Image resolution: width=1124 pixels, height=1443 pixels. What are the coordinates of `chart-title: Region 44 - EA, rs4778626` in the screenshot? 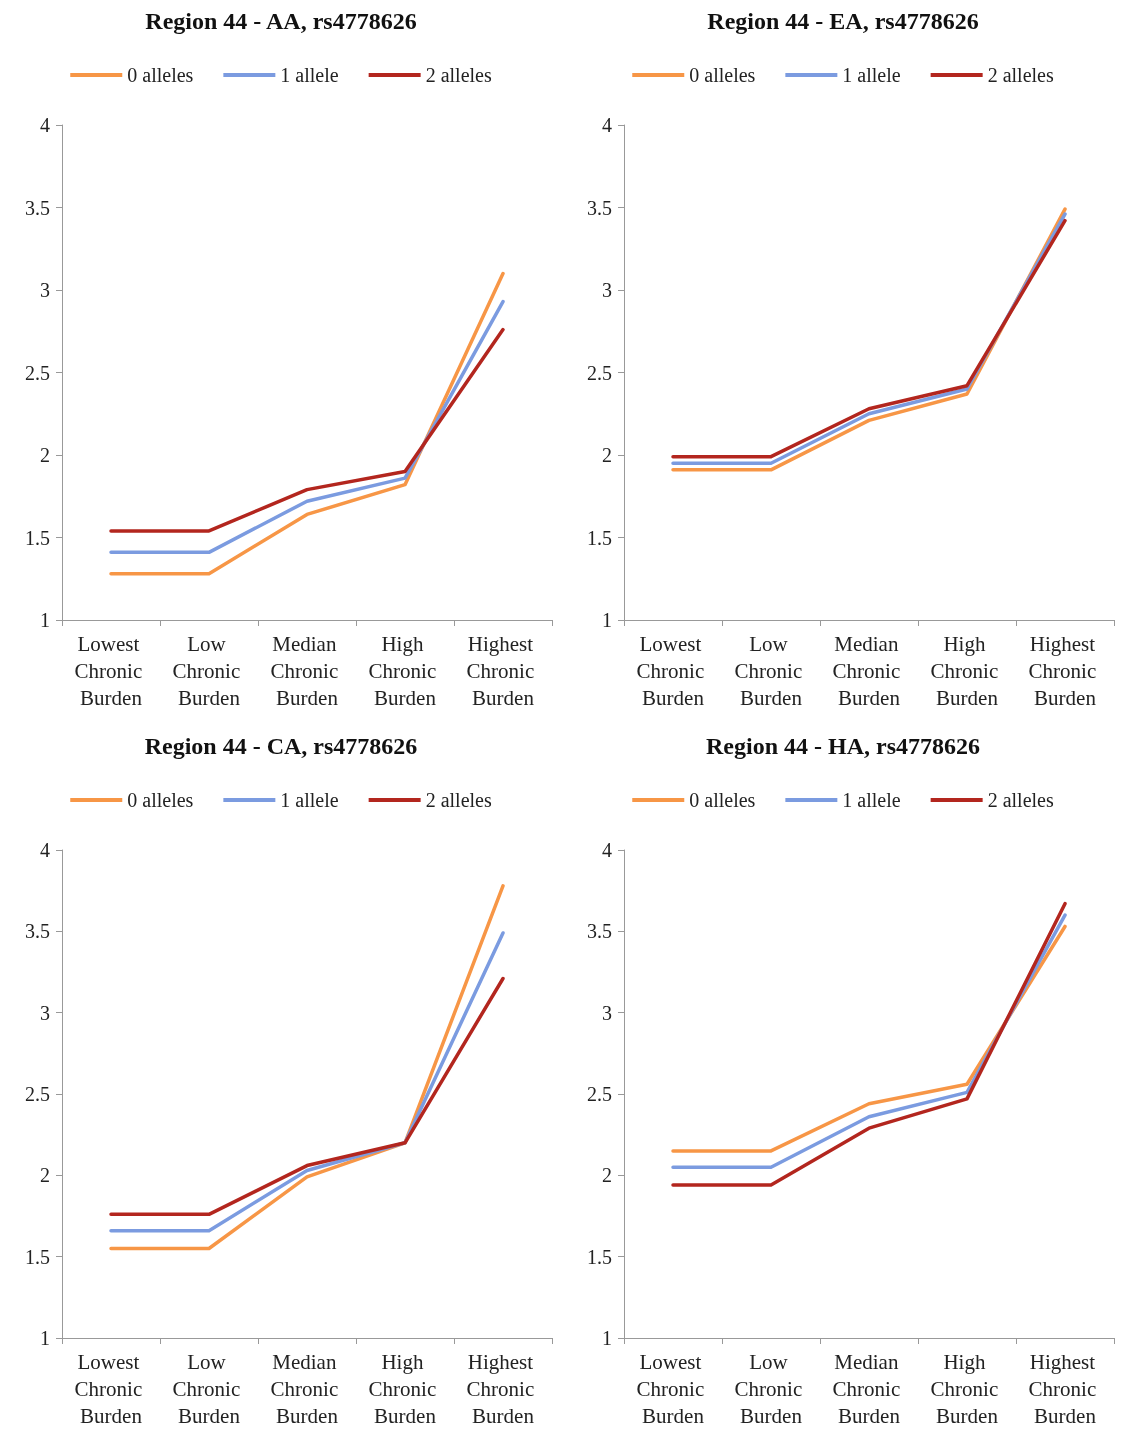 It's located at (843, 21).